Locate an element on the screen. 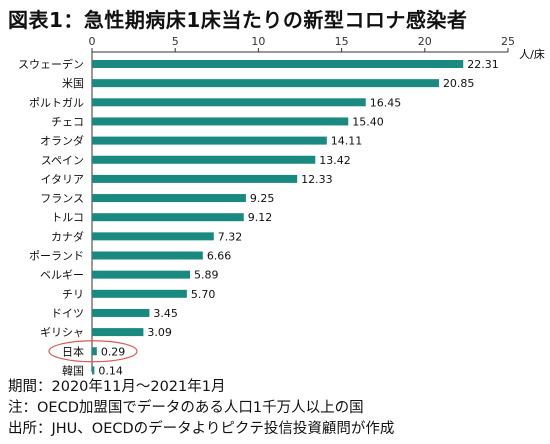 The image size is (550, 444). value-label: 7.32 is located at coordinates (230, 236).